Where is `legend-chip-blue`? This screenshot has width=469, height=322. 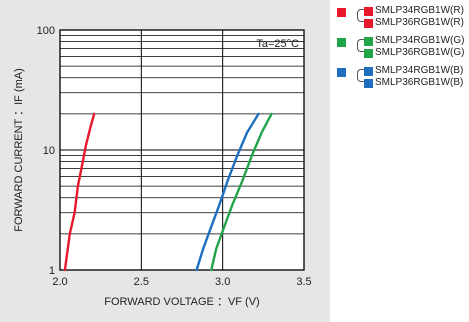 legend-chip-blue is located at coordinates (341, 72).